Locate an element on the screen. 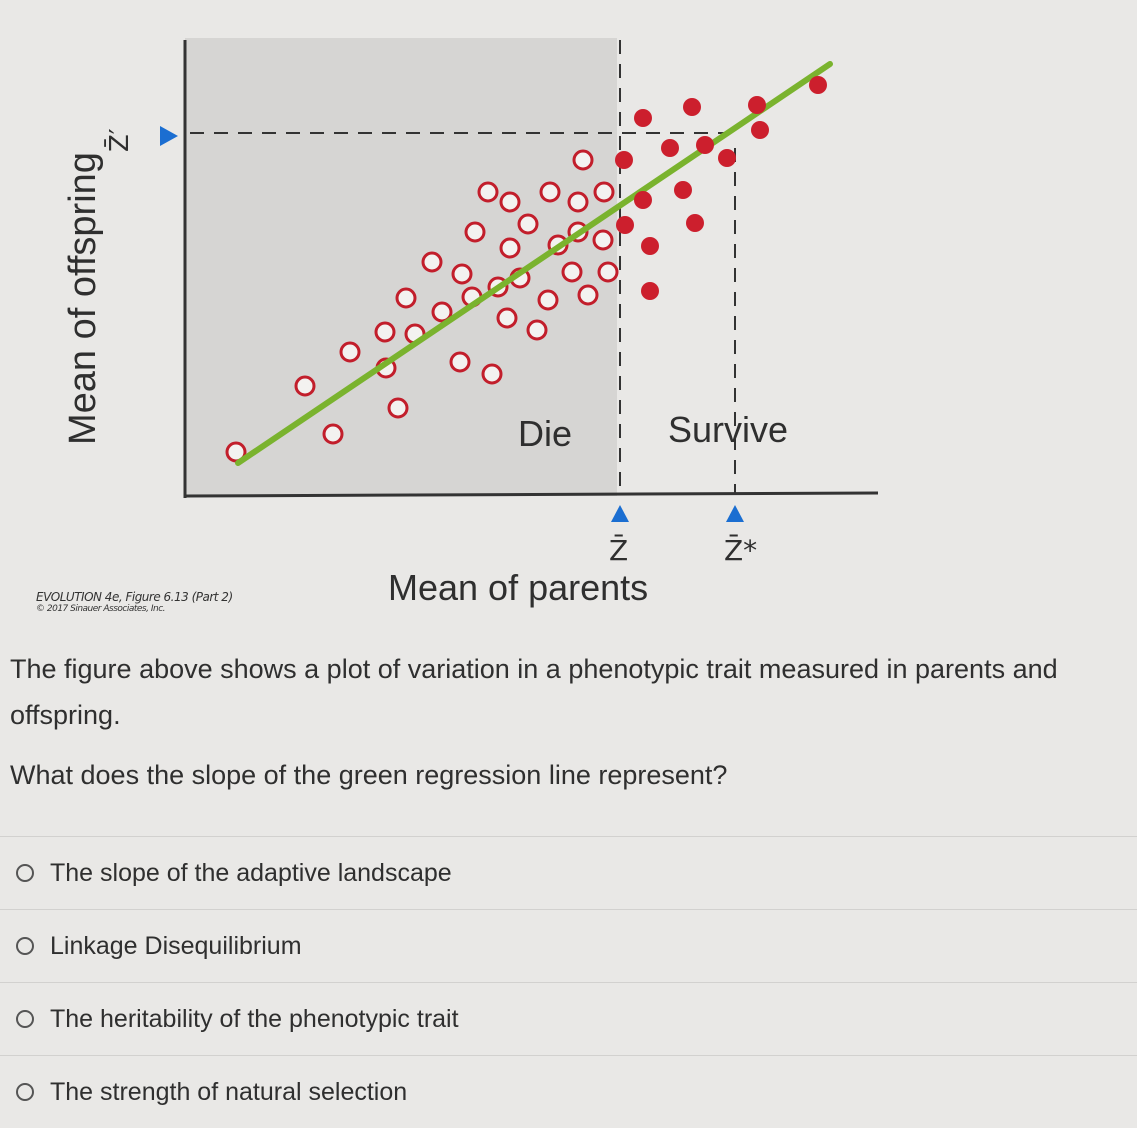  y-axis-label: Mean of offspring is located at coordinates (83, 298).